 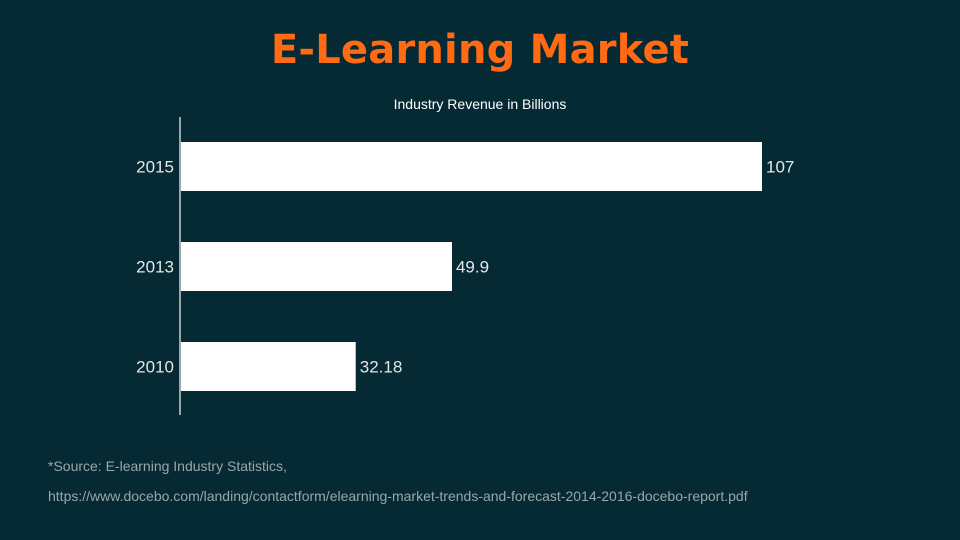 What do you see at coordinates (155, 367) in the screenshot?
I see `category-label-2010: 2010` at bounding box center [155, 367].